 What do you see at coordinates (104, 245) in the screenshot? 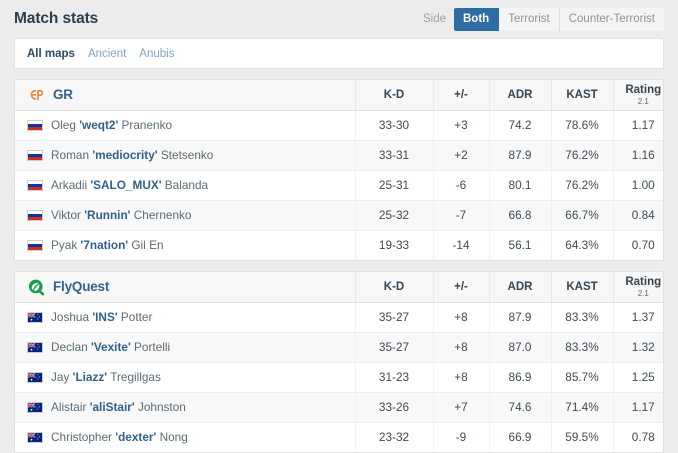
I see `player-nickname: 7nation` at bounding box center [104, 245].